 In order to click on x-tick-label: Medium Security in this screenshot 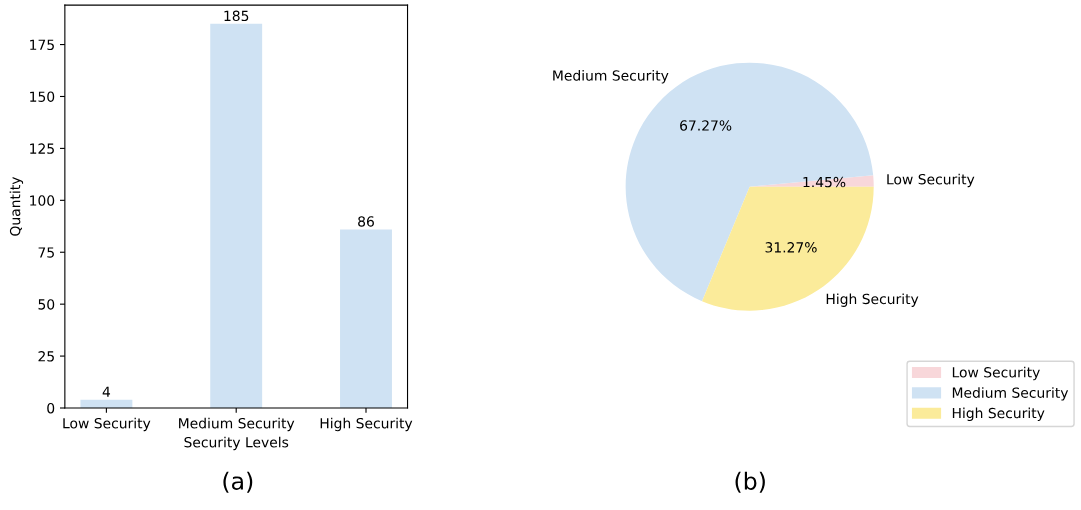, I will do `click(237, 424)`.